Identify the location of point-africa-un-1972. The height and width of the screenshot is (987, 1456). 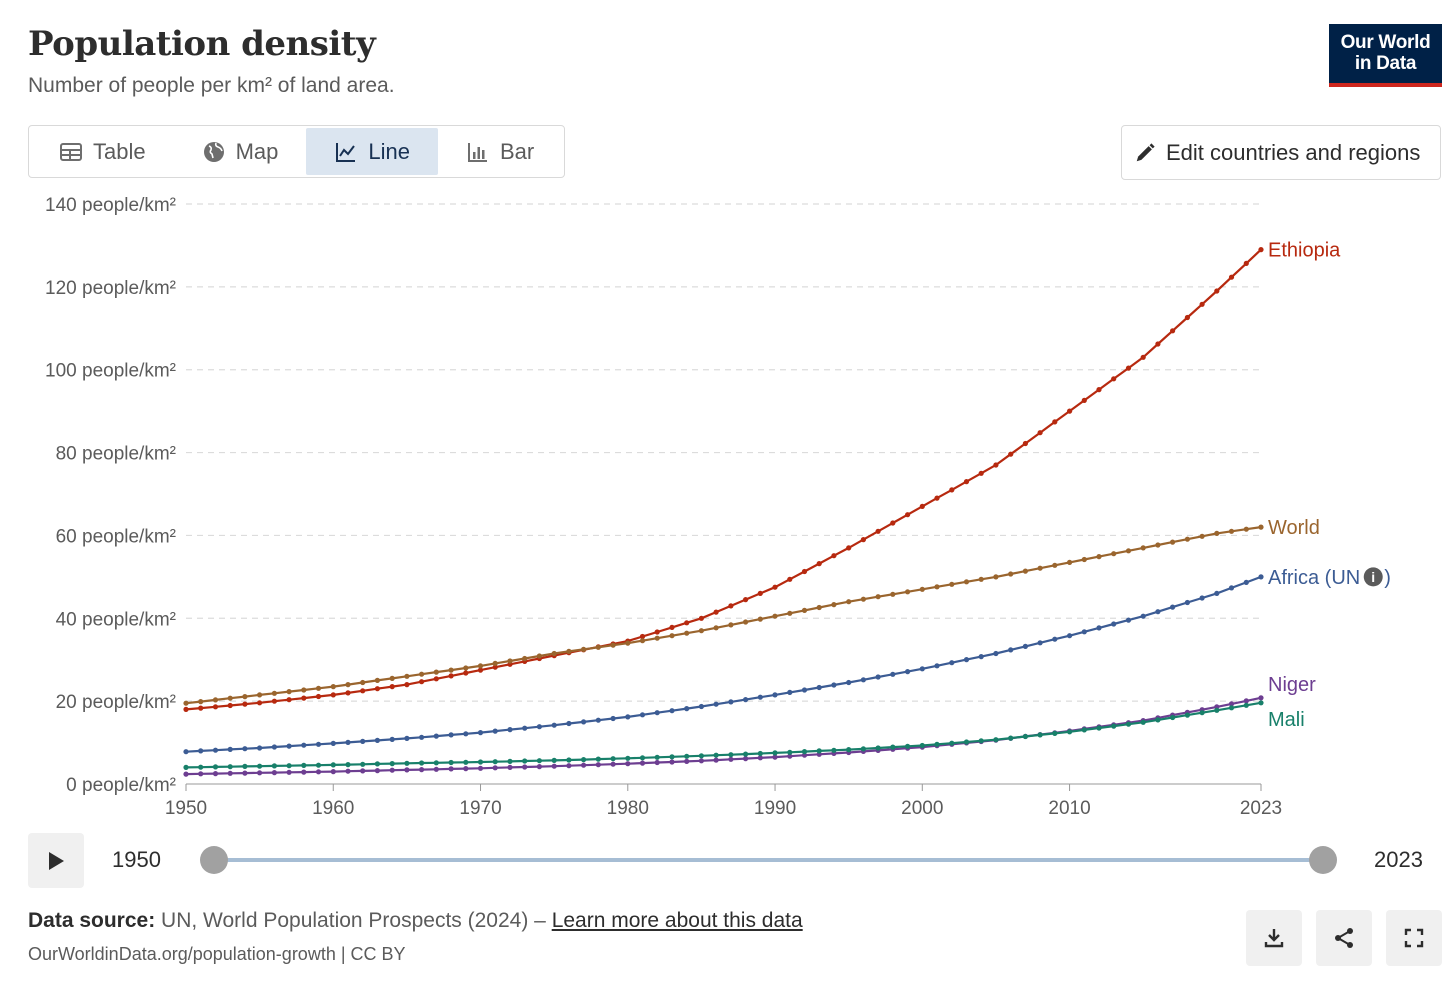
(510, 730).